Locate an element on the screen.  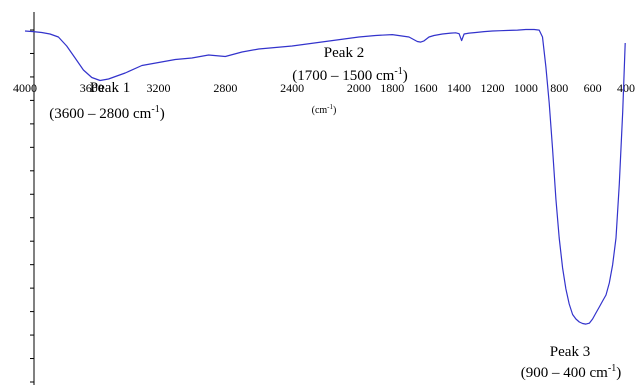
x-tick-label: 1200 is located at coordinates (492, 88).